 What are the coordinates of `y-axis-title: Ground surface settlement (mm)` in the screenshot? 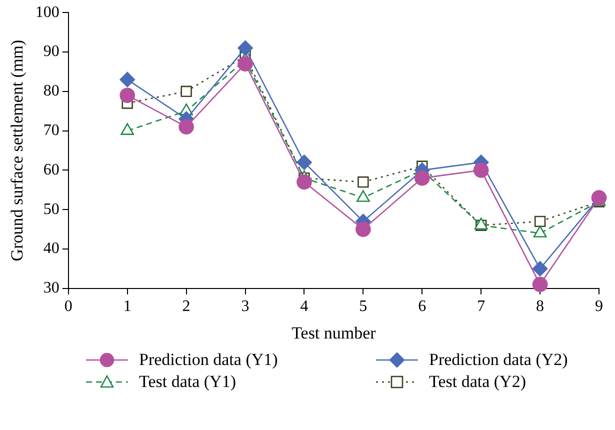 It's located at (17, 151).